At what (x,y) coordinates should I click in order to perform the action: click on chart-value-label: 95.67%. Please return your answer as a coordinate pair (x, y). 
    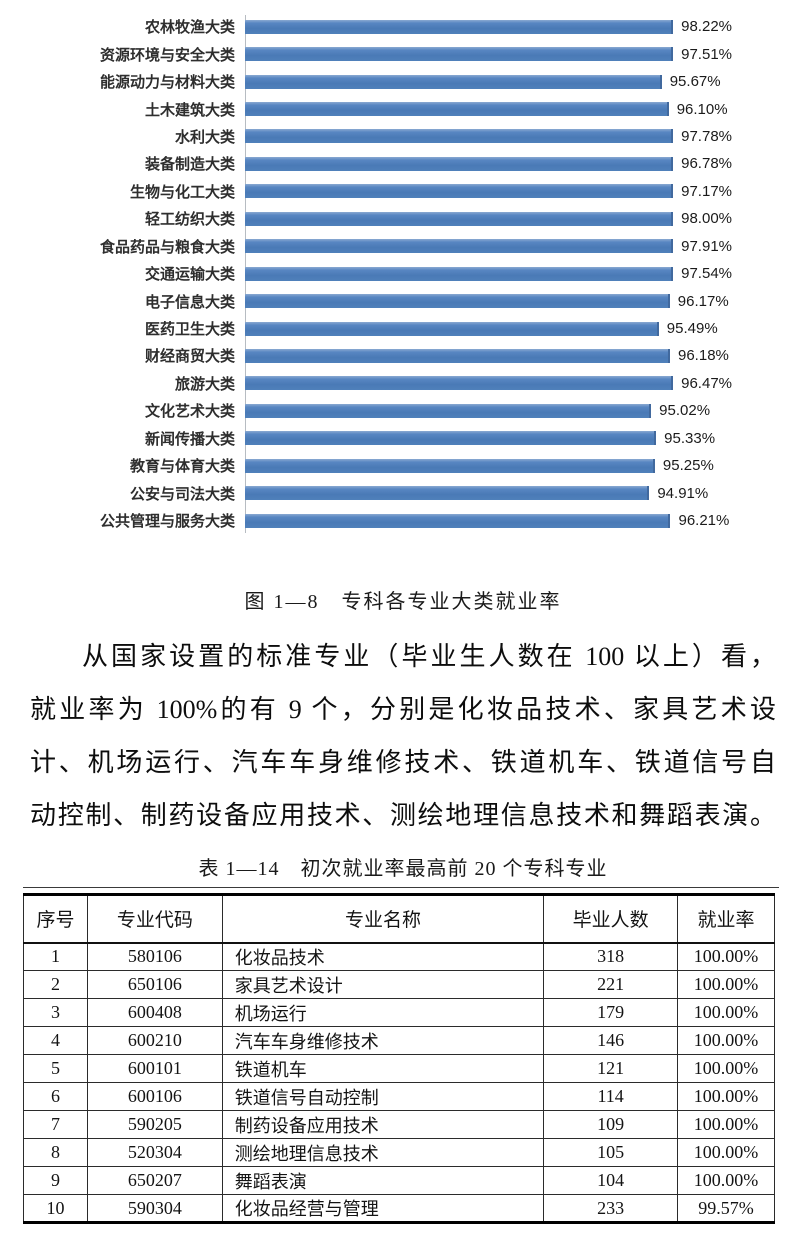
    Looking at the image, I should click on (695, 82).